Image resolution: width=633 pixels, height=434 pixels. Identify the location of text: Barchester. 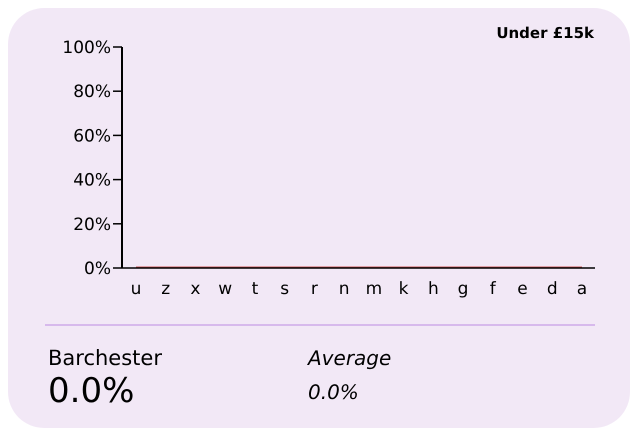
(105, 358).